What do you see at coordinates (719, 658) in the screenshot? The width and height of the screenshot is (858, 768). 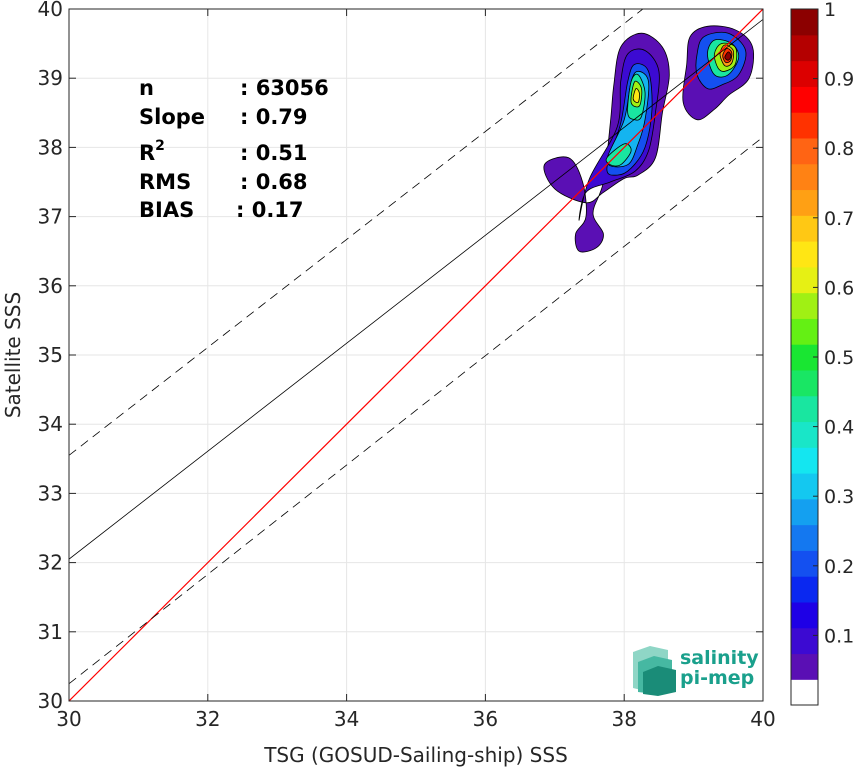 I see `logo-text-line1: salinity` at bounding box center [719, 658].